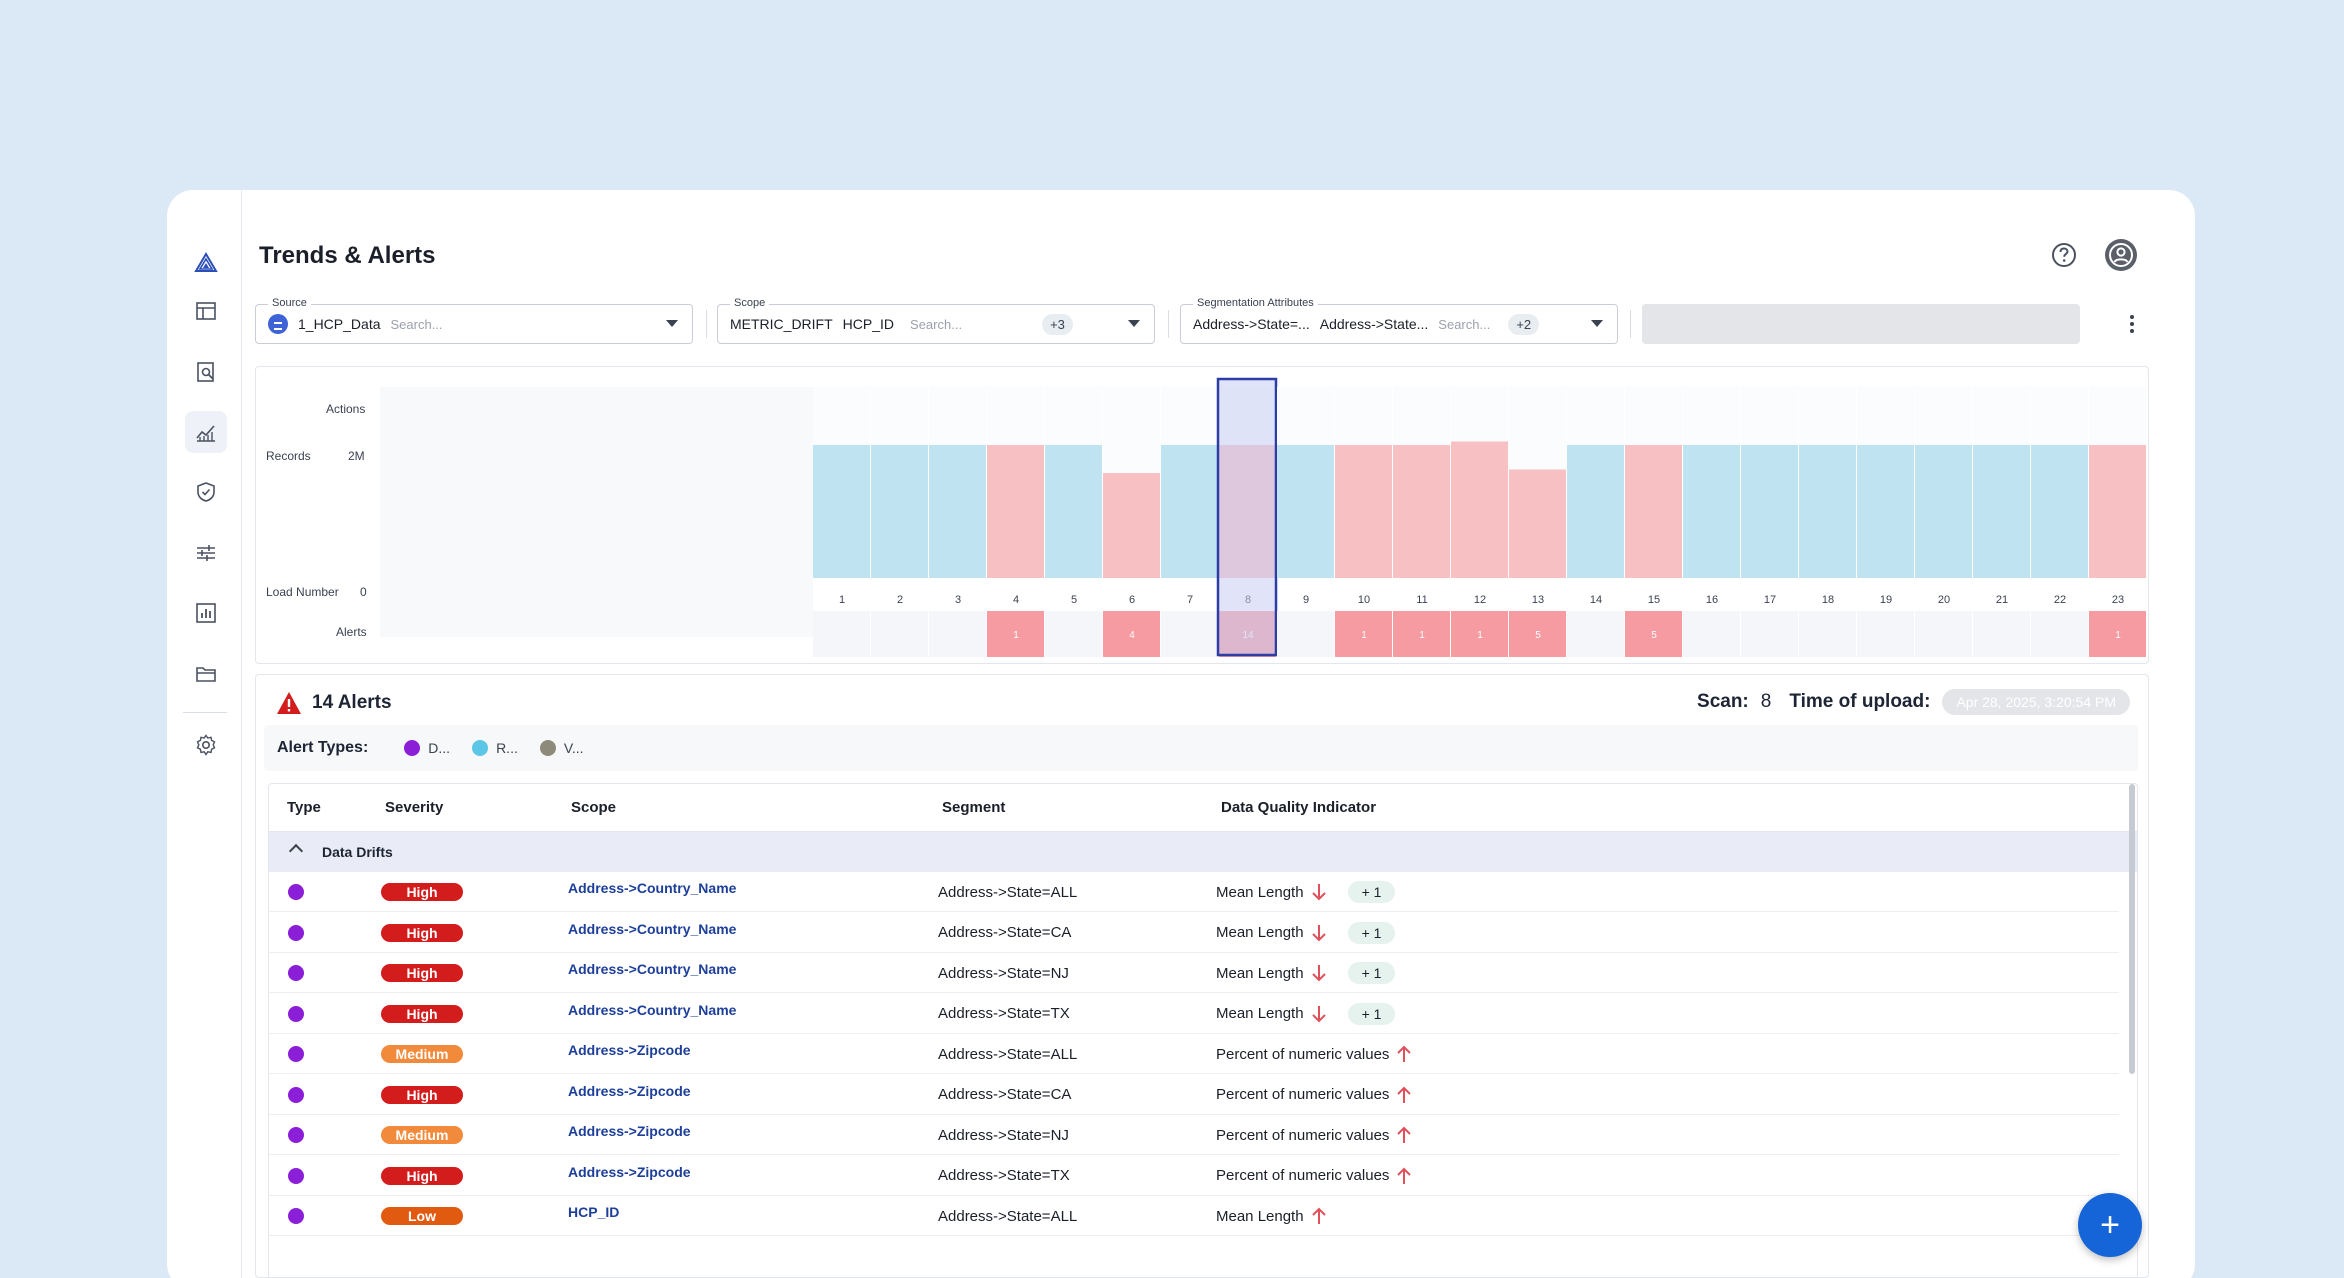  What do you see at coordinates (1194, 1216) in the screenshot?
I see `table-row: Low HCP_ID Address->State=ALL Mean Length` at bounding box center [1194, 1216].